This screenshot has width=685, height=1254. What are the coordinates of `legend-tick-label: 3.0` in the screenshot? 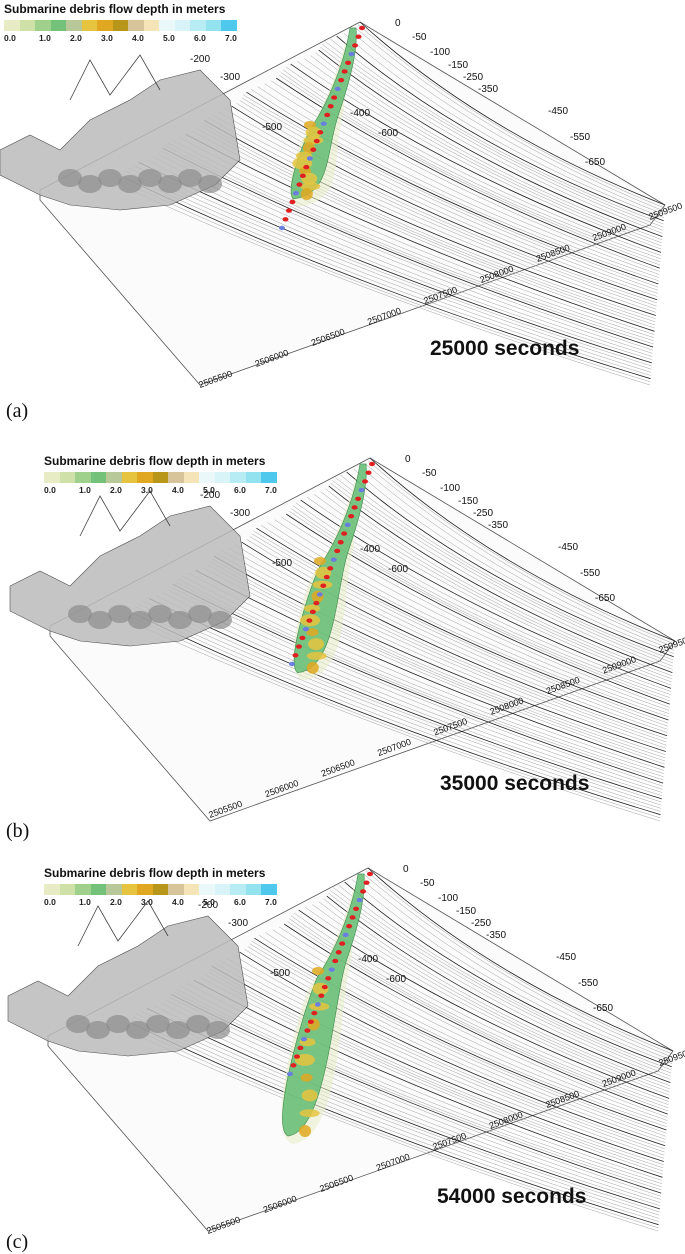 It's located at (147, 902).